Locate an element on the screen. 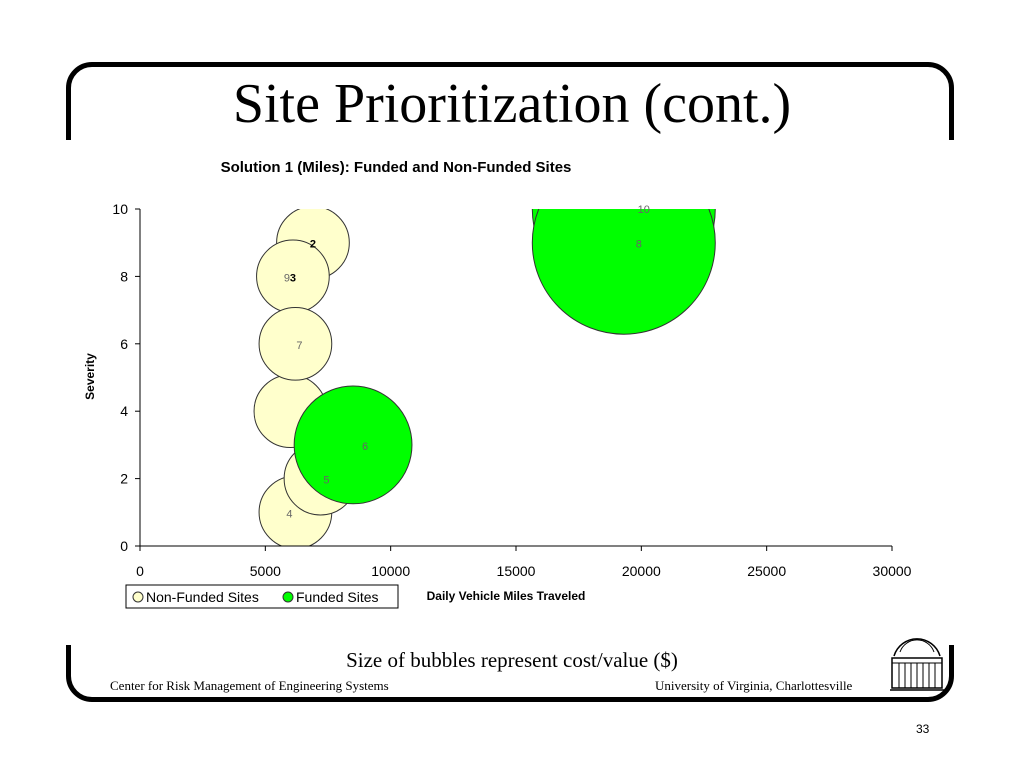 Image resolution: width=1024 pixels, height=768 pixels. data-label-6: 6 is located at coordinates (365, 447).